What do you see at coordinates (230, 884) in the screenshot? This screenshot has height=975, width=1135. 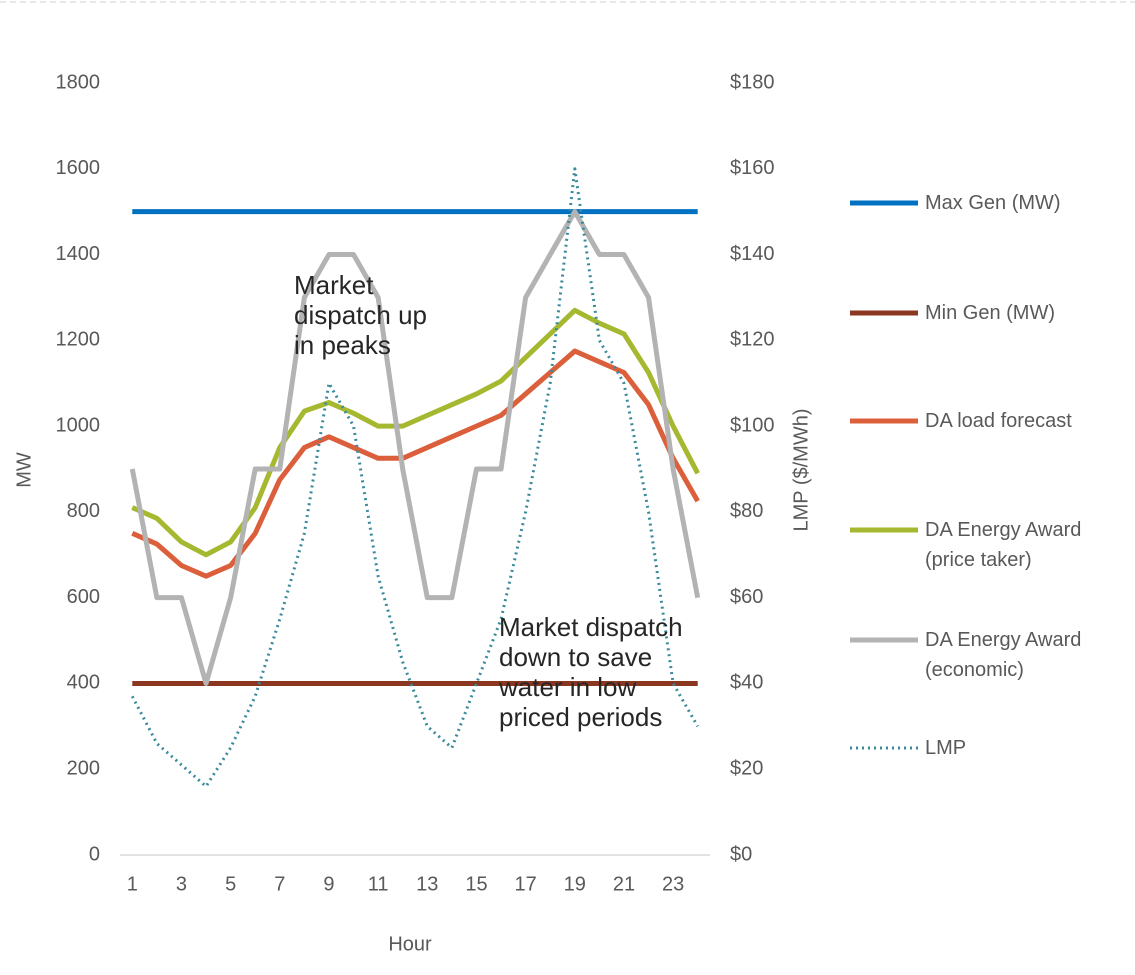 I see `x-tick-label: 5` at bounding box center [230, 884].